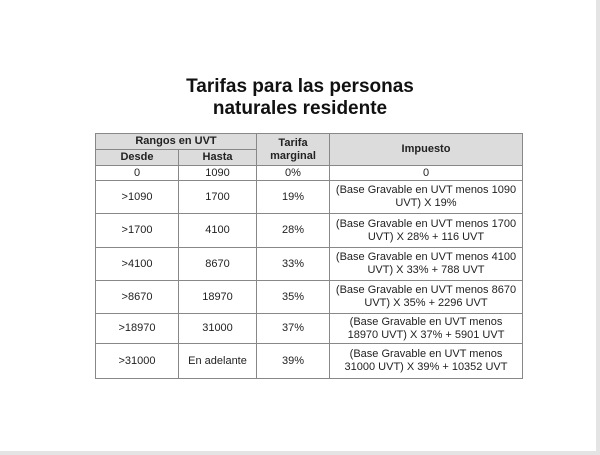 Image resolution: width=600 pixels, height=455 pixels. I want to click on table-cell: 18970, so click(217, 297).